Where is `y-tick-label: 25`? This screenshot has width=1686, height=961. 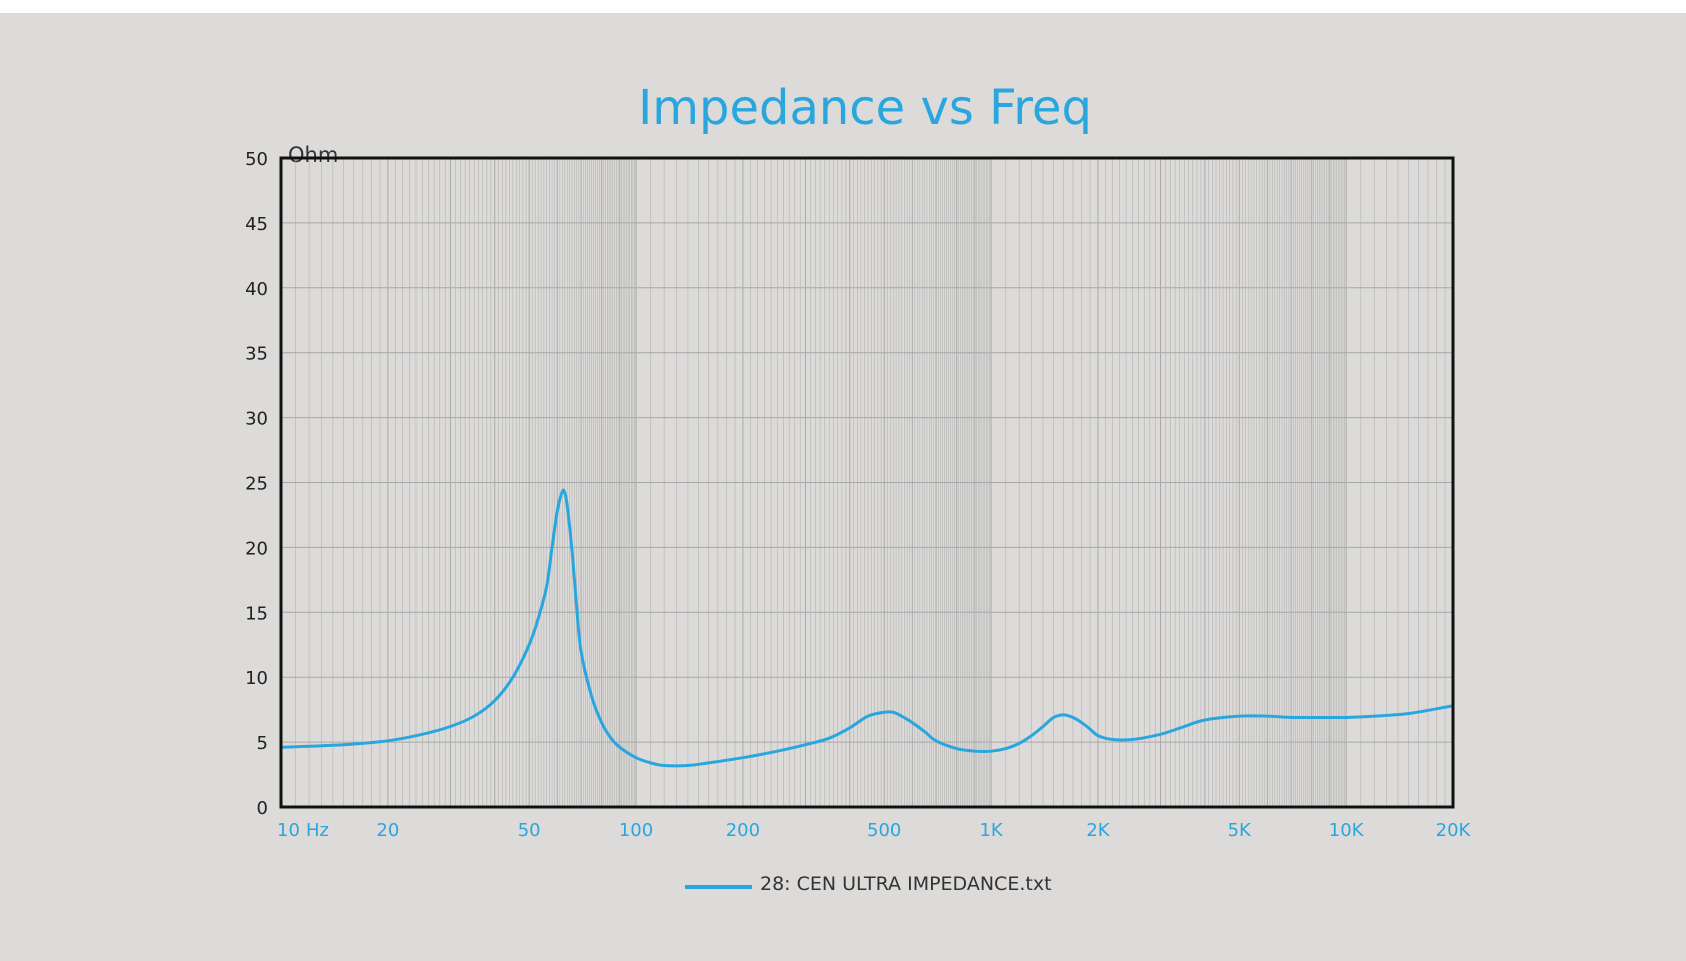
y-tick-label: 25 is located at coordinates (256, 484).